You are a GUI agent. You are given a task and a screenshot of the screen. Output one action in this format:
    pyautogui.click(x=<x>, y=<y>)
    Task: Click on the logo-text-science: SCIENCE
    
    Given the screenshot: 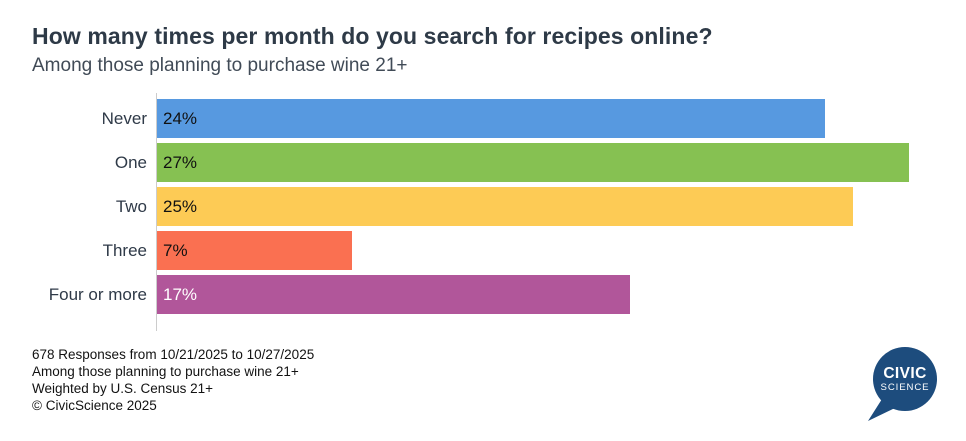 What is the action you would take?
    pyautogui.click(x=905, y=387)
    